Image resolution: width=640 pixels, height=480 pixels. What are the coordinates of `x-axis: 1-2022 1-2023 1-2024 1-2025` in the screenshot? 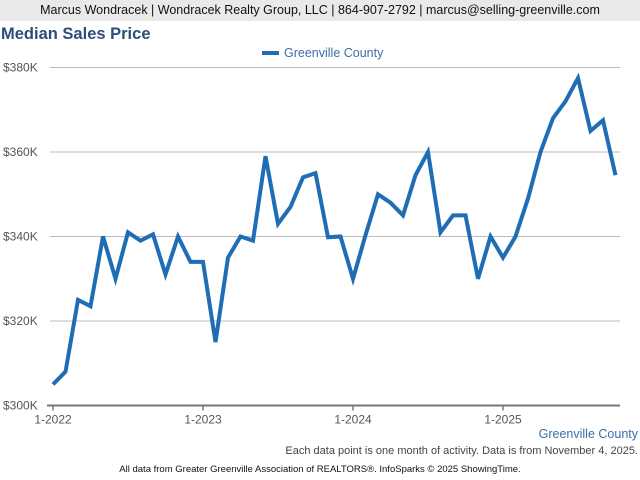 It's located at (327, 415).